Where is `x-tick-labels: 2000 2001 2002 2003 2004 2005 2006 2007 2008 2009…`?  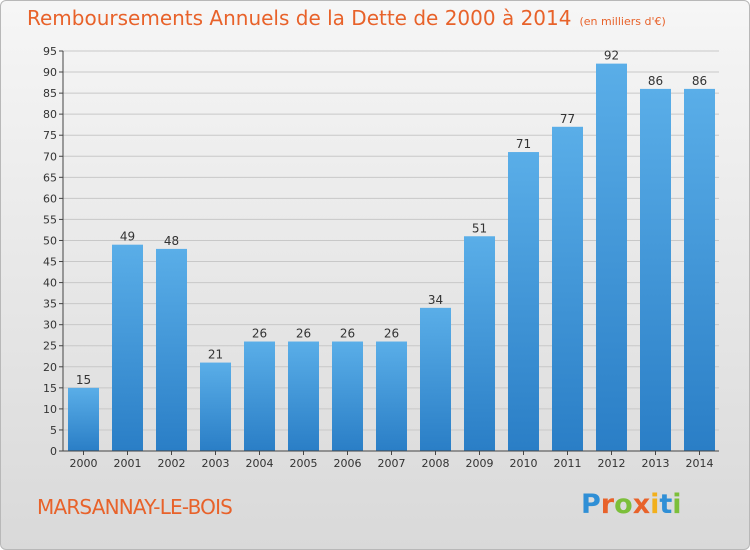 x-tick-labels: 2000 2001 2002 2003 2004 2005 2006 2007 2008 2009… is located at coordinates (392, 463).